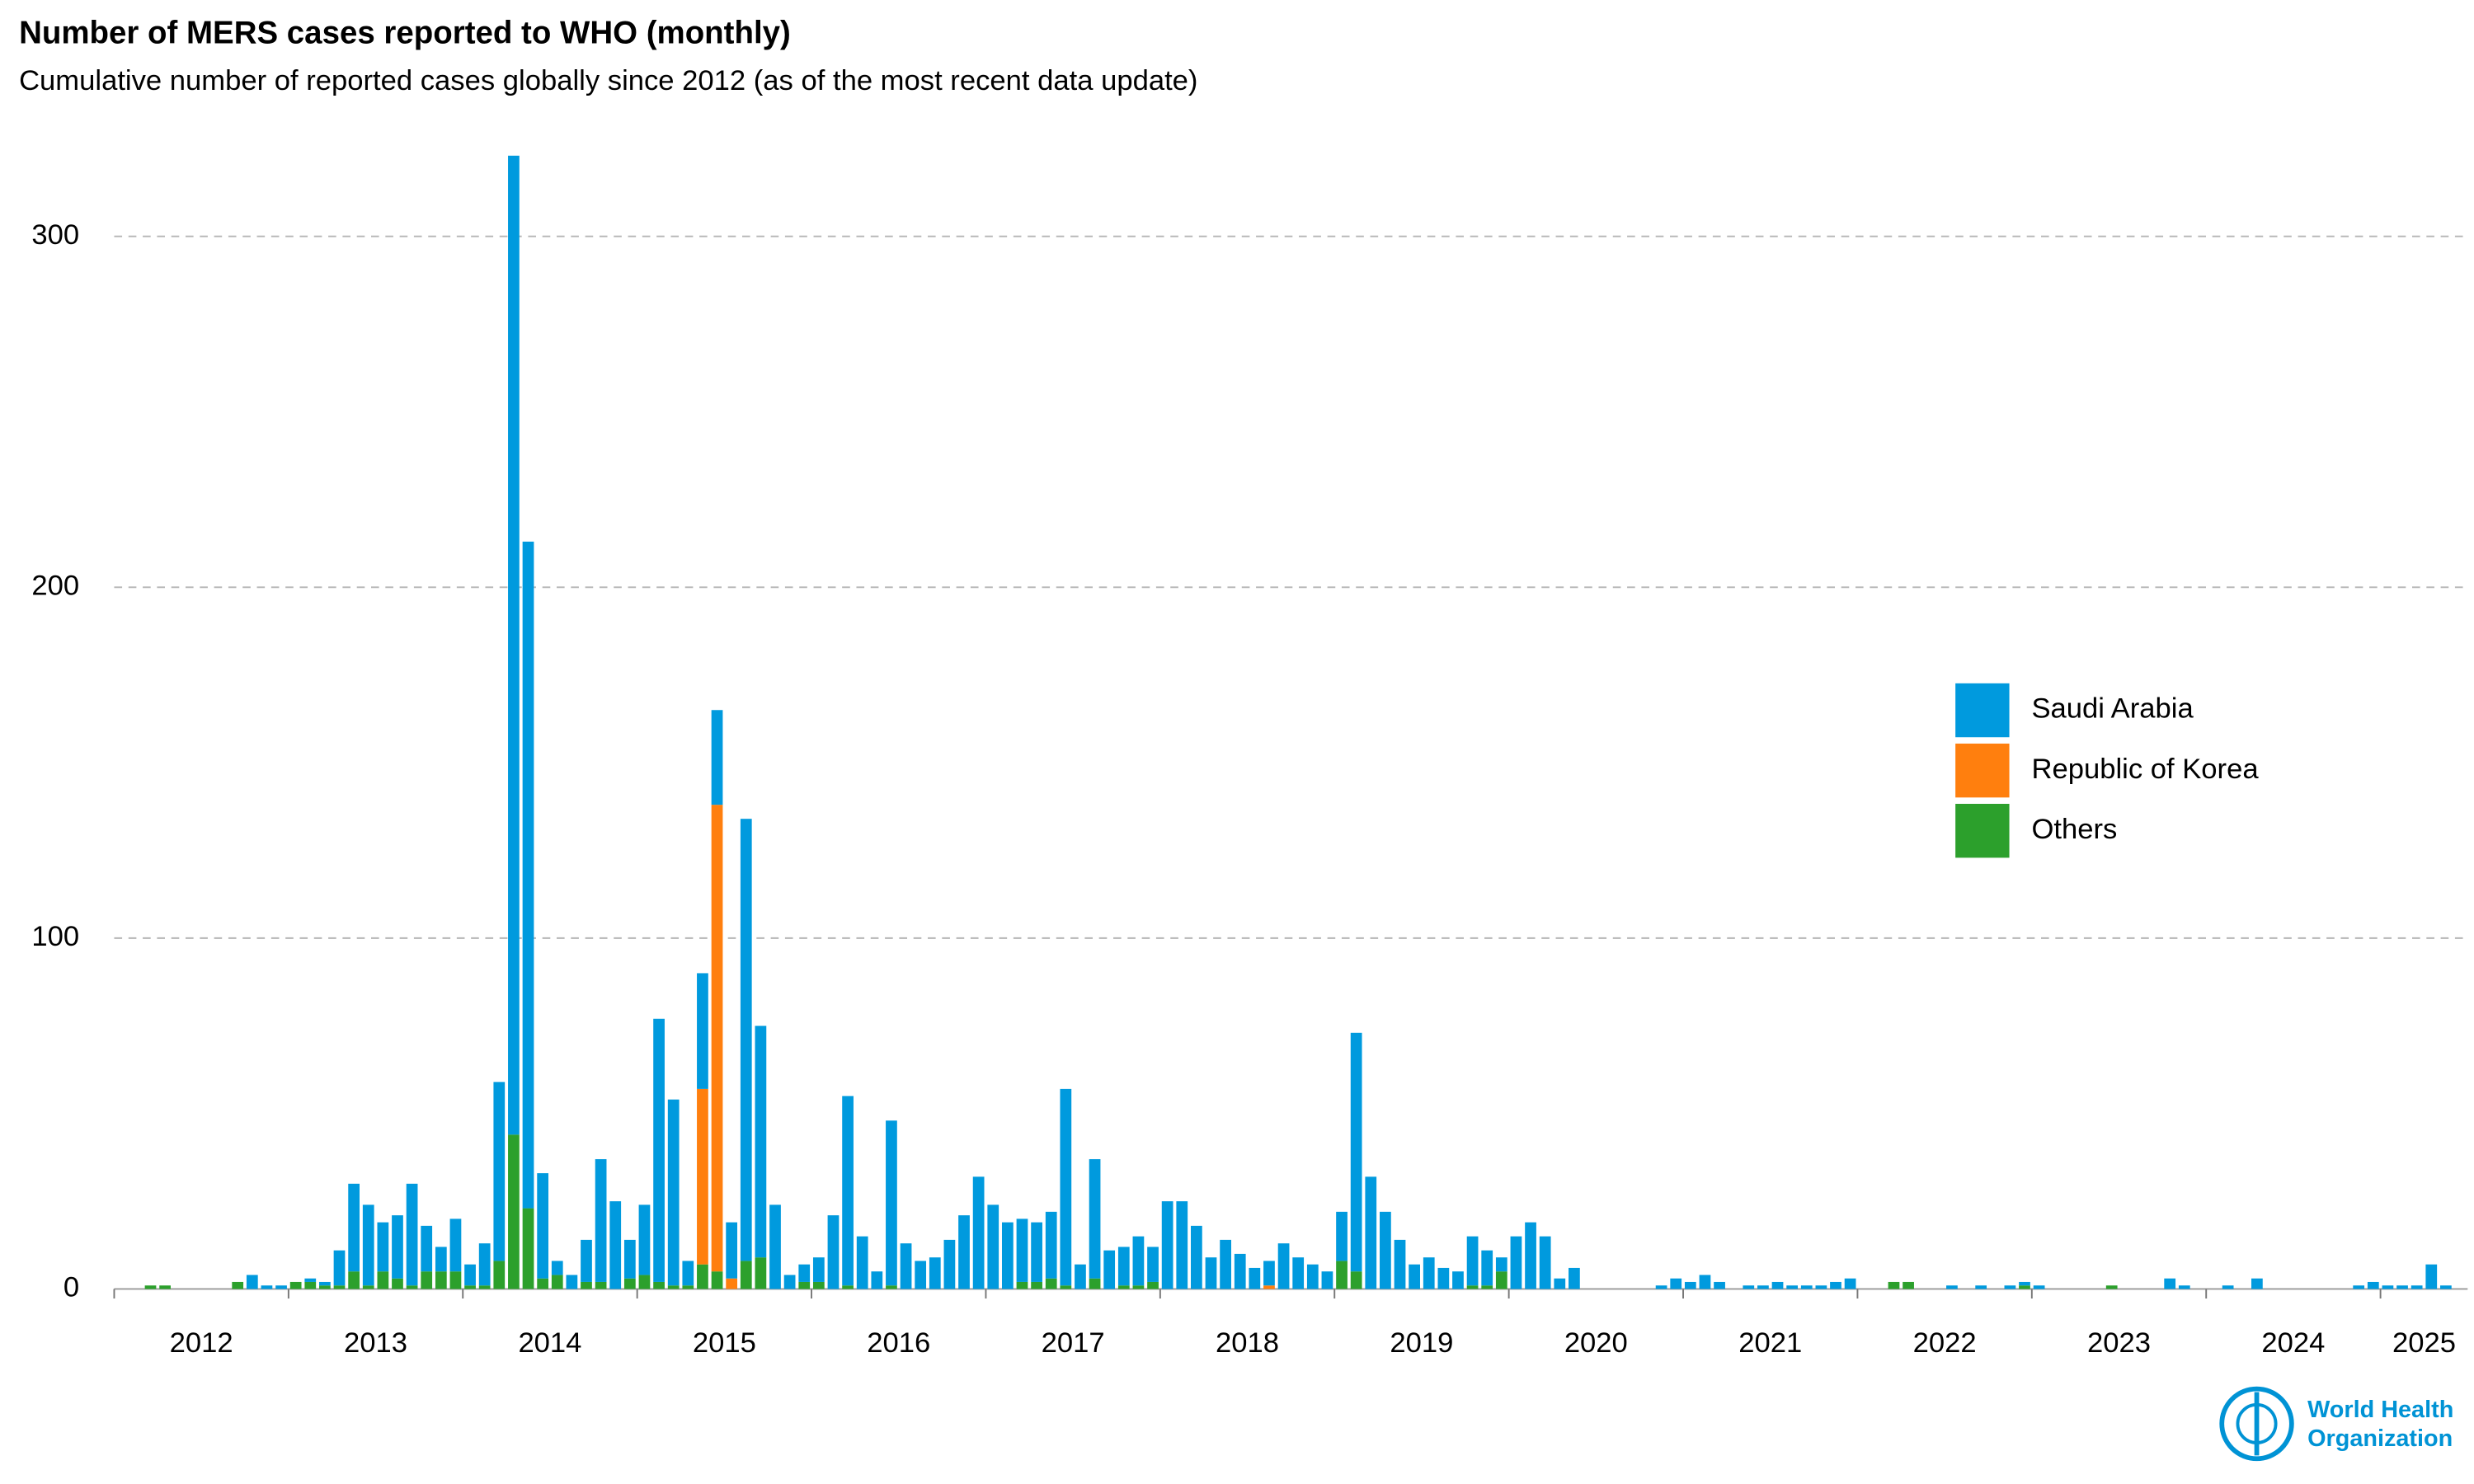 This screenshot has width=2474, height=1484. I want to click on y-tick-label: 0, so click(71, 1287).